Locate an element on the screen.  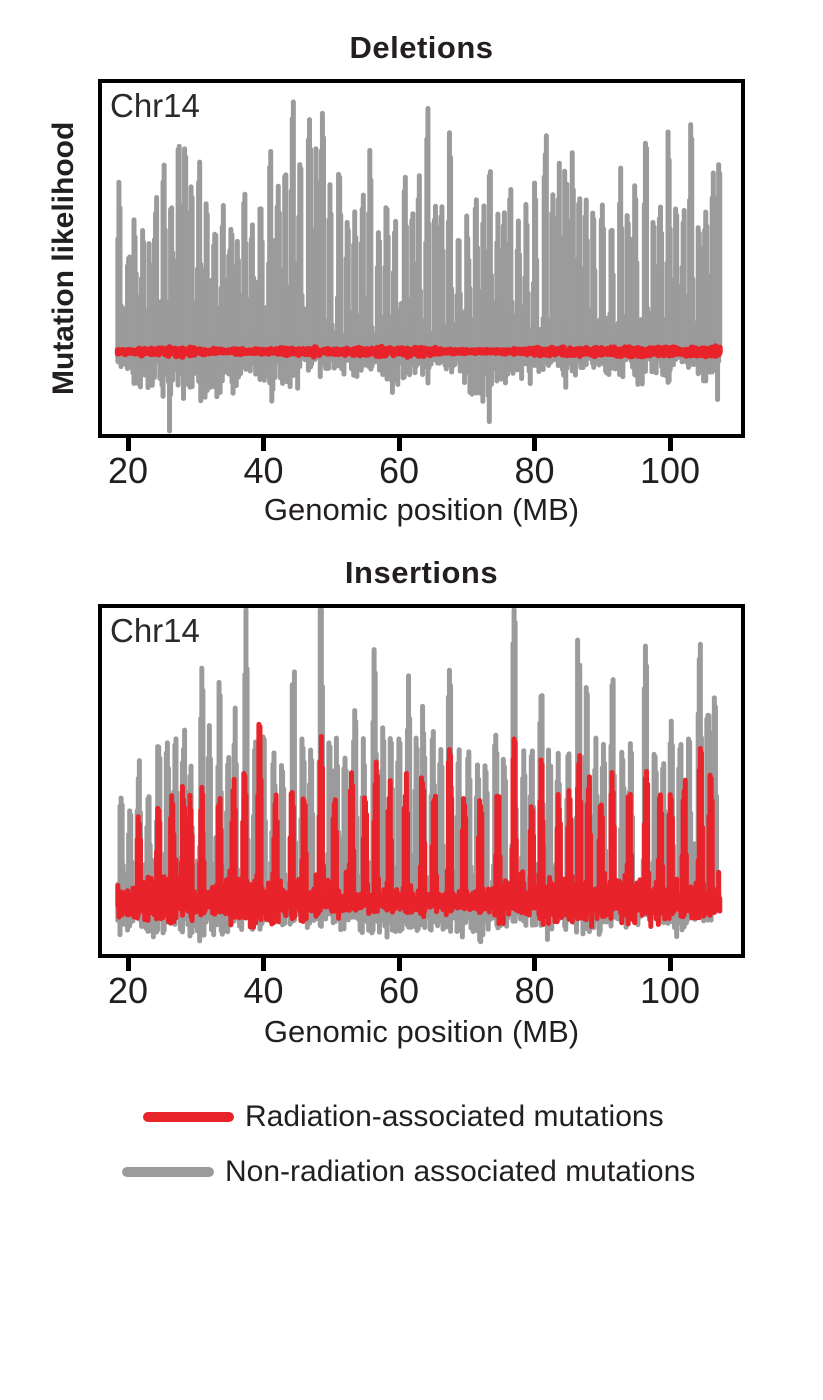
deletions-x-axis-ticks: 20 40 60 80 100 is located at coordinates (411, 464).